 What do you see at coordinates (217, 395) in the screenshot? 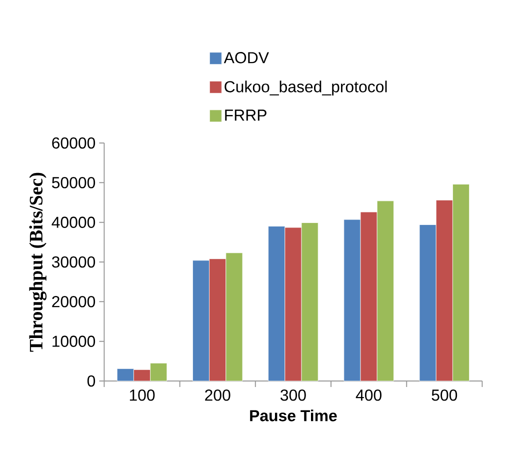
I see `x-tick-label: 200` at bounding box center [217, 395].